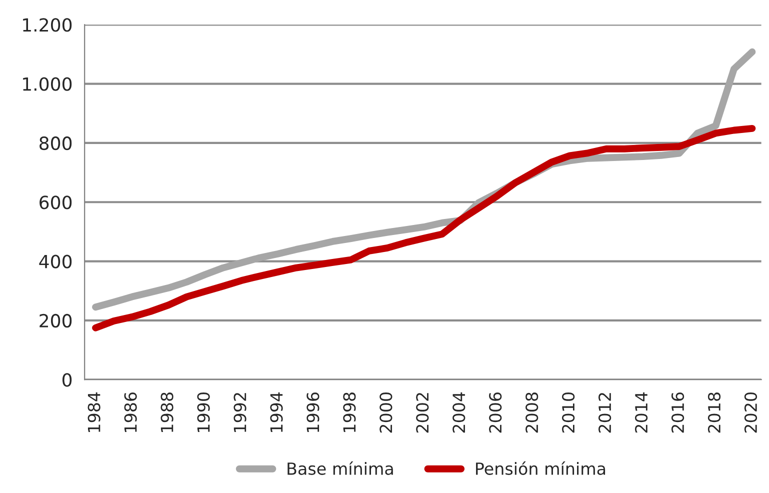  What do you see at coordinates (67, 380) in the screenshot?
I see `y-tick-label: 0` at bounding box center [67, 380].